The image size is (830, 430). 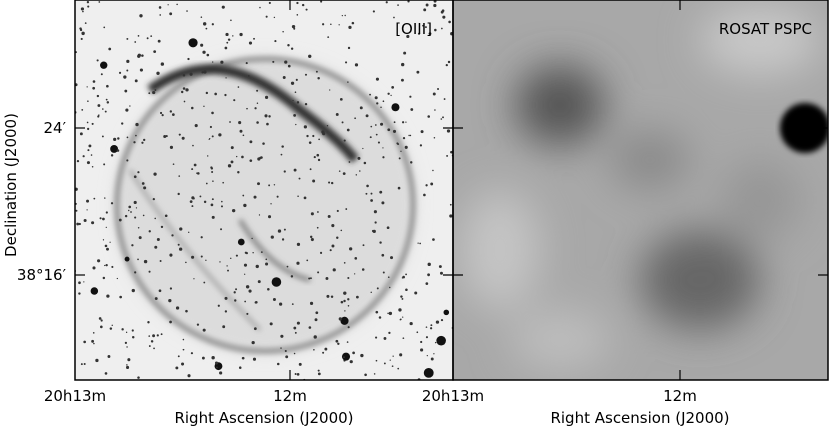 I want to click on y-tick-label: 38°16′, so click(x=42, y=275).